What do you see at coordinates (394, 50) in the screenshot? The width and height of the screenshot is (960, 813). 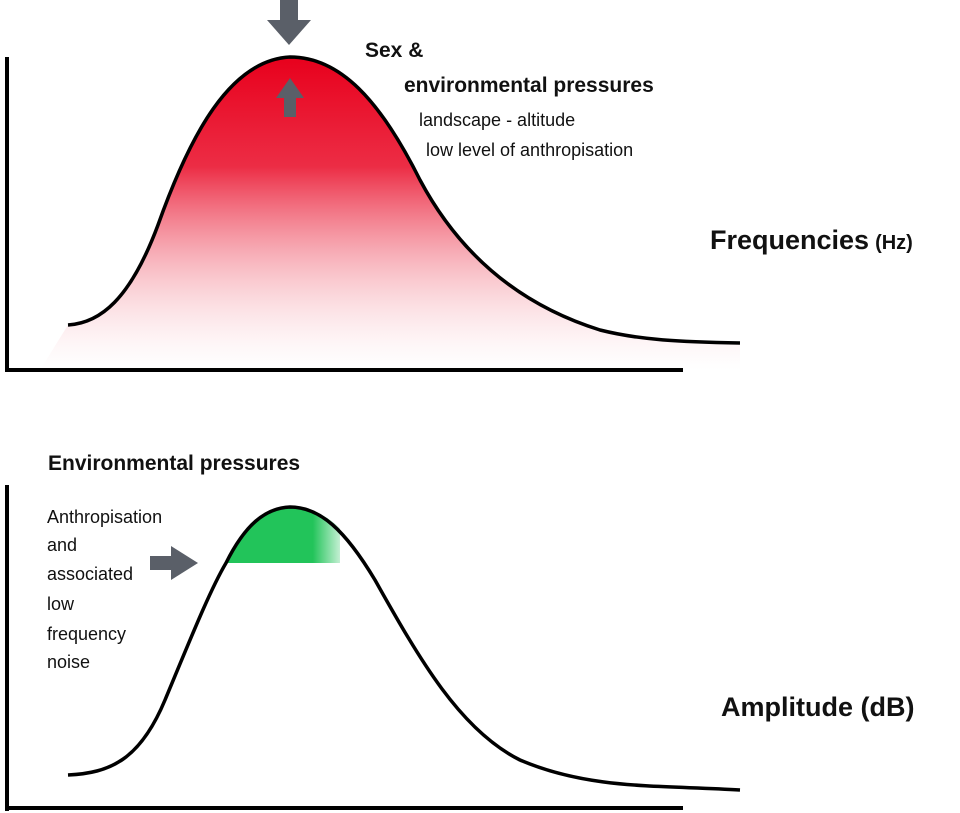 I see `top-annotation-title-1: Sex &` at bounding box center [394, 50].